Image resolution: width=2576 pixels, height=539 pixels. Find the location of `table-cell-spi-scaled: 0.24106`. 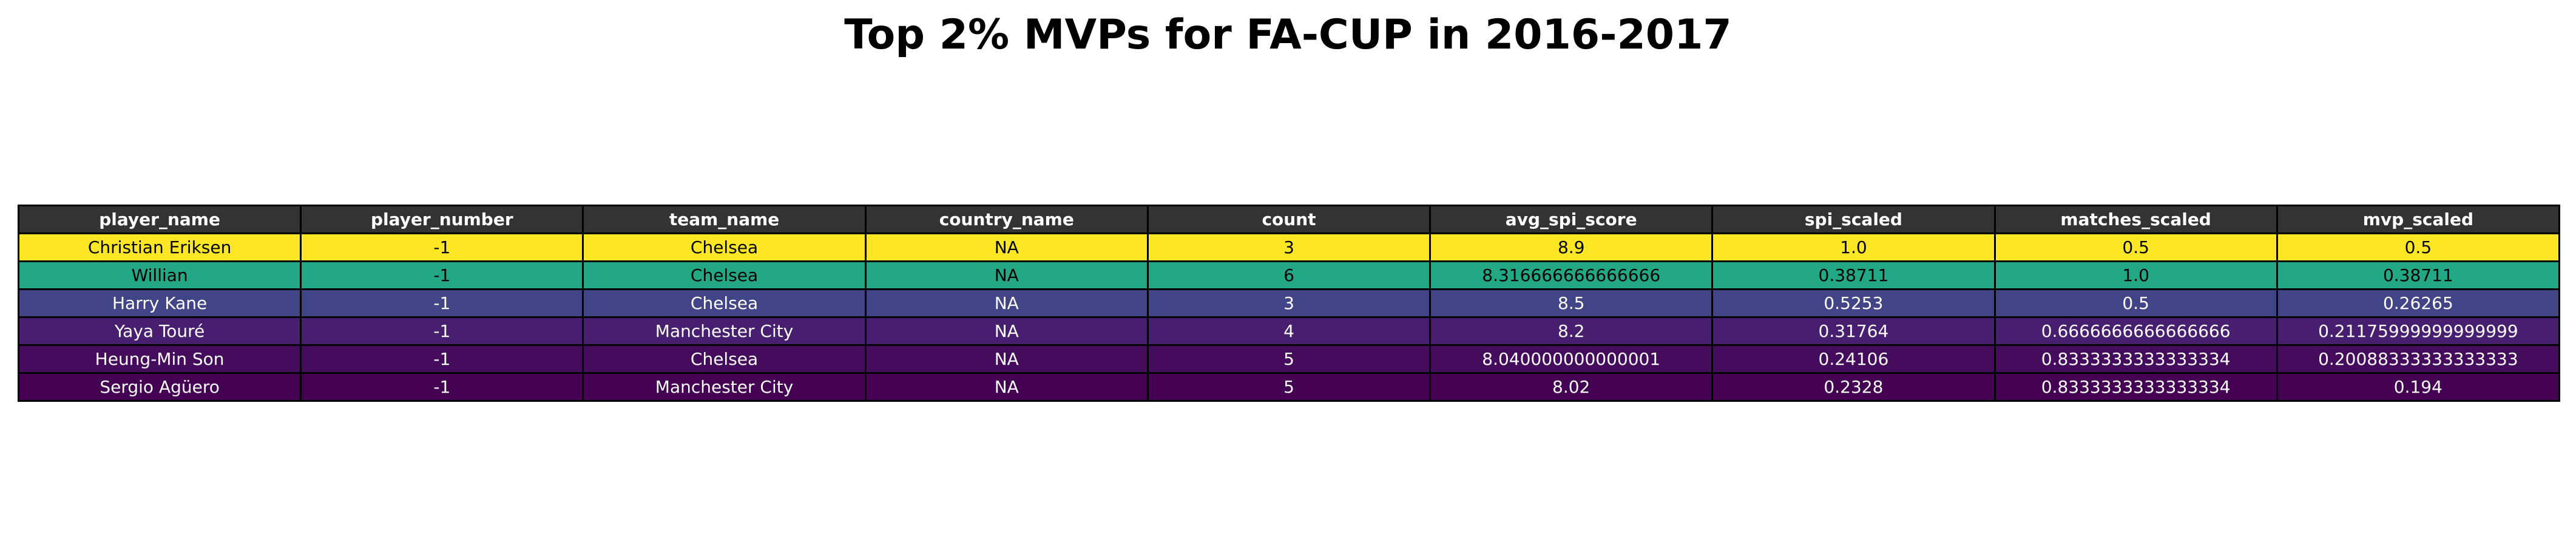

table-cell-spi-scaled: 0.24106 is located at coordinates (1853, 359).